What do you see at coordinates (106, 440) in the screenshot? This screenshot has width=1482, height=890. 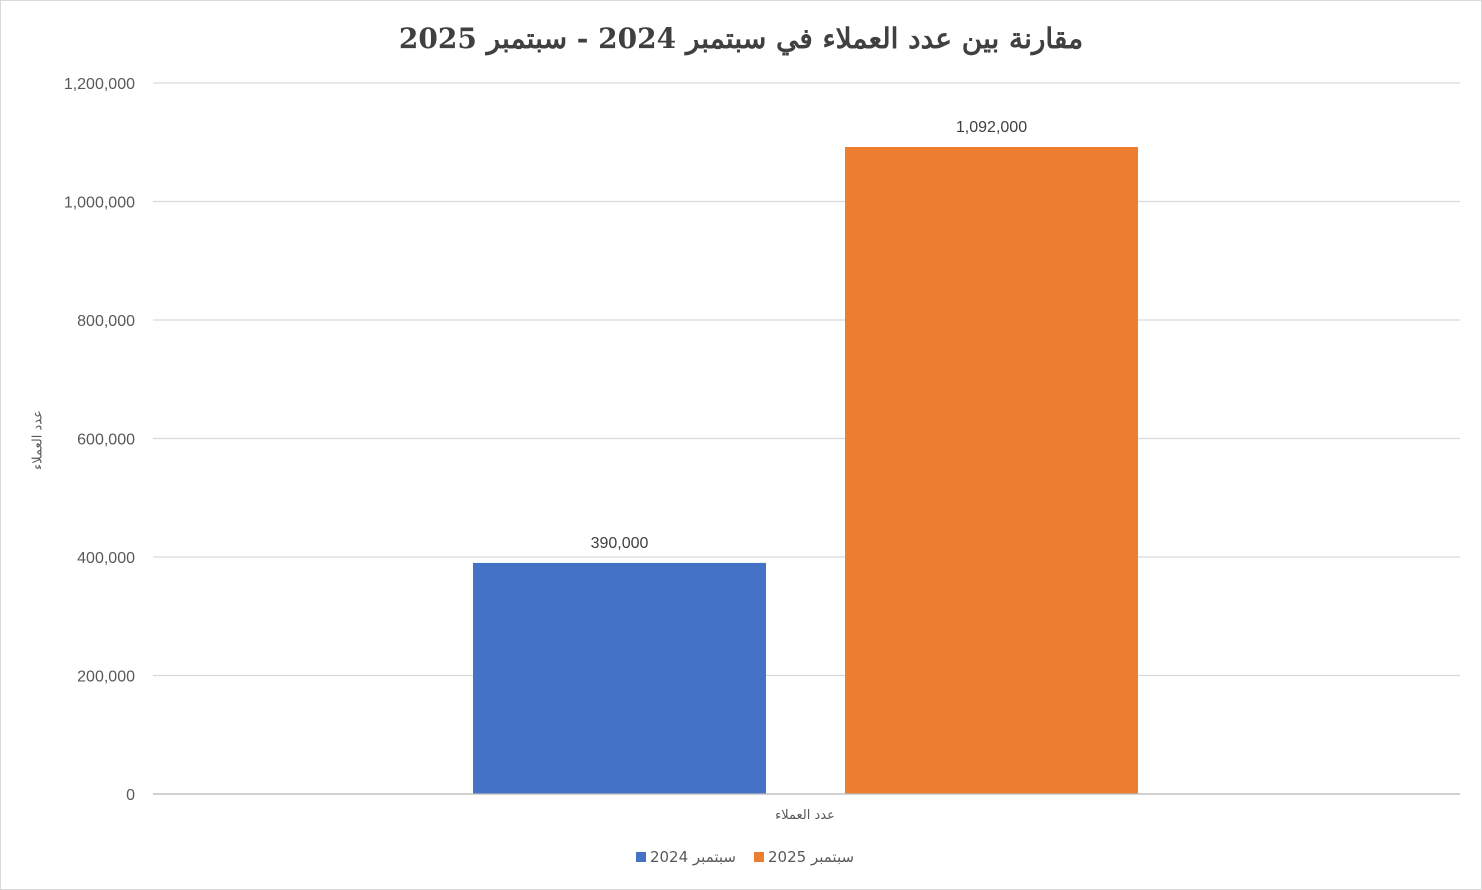 I see `y-tick-label: 600,000` at bounding box center [106, 440].